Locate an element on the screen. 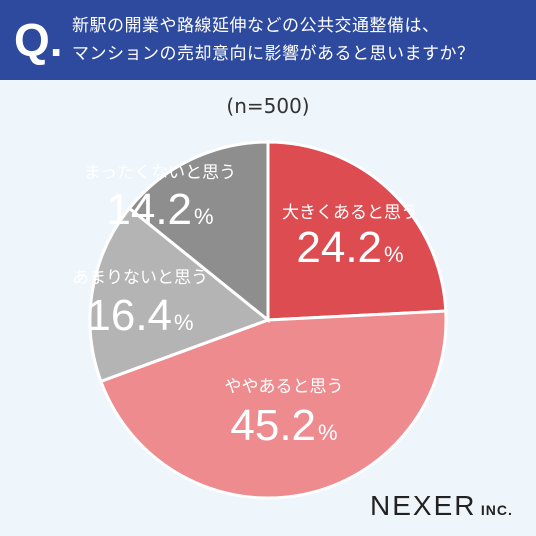 This screenshot has height=536, width=536. slice-value-4: 14.2% is located at coordinates (159, 209).